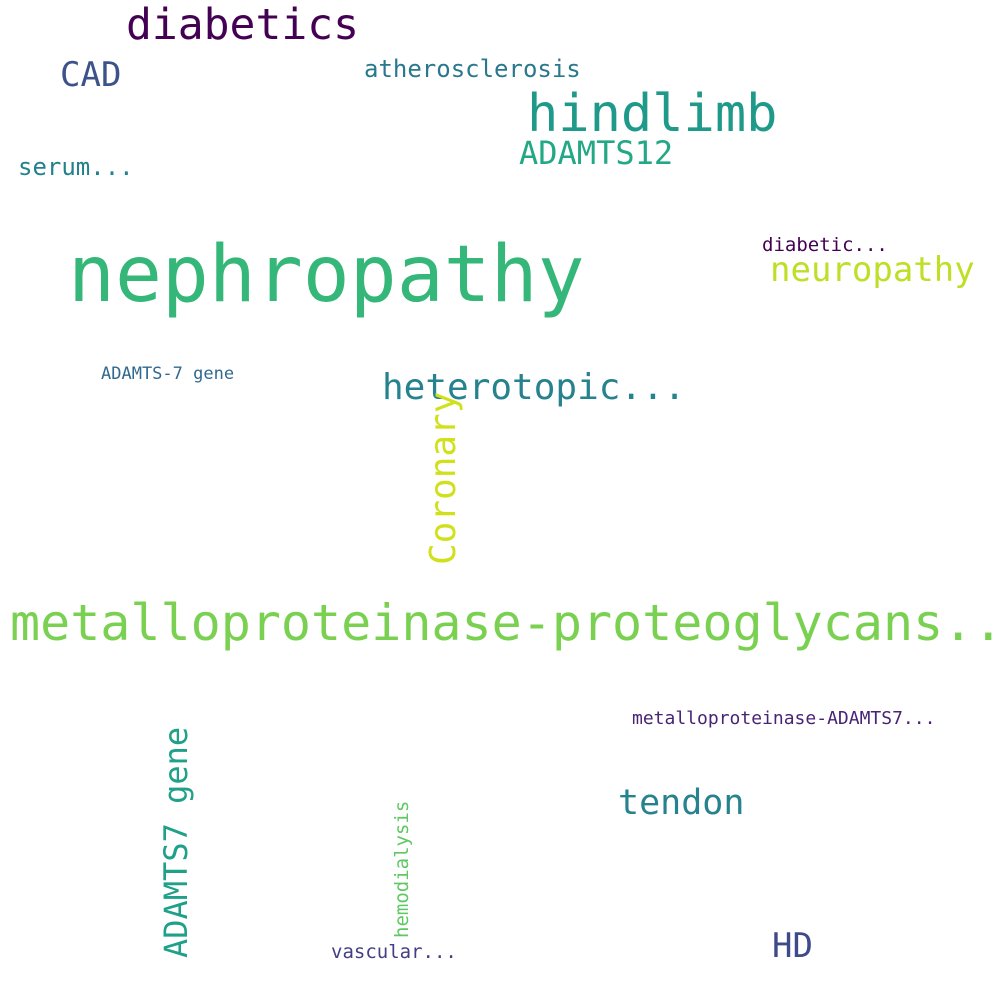 This screenshot has height=1000, width=1000. Describe the element at coordinates (402, 869) in the screenshot. I see `word-hemodialysis: hemodialysis` at that location.